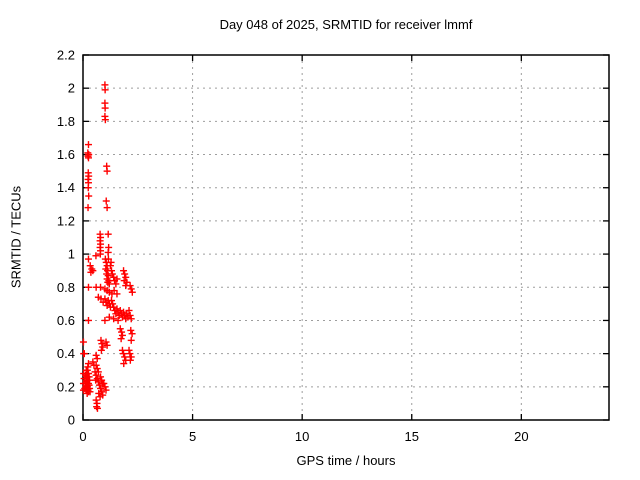 The width and height of the screenshot is (640, 480). Describe the element at coordinates (66, 187) in the screenshot. I see `y-tick-label: 1.4` at that location.